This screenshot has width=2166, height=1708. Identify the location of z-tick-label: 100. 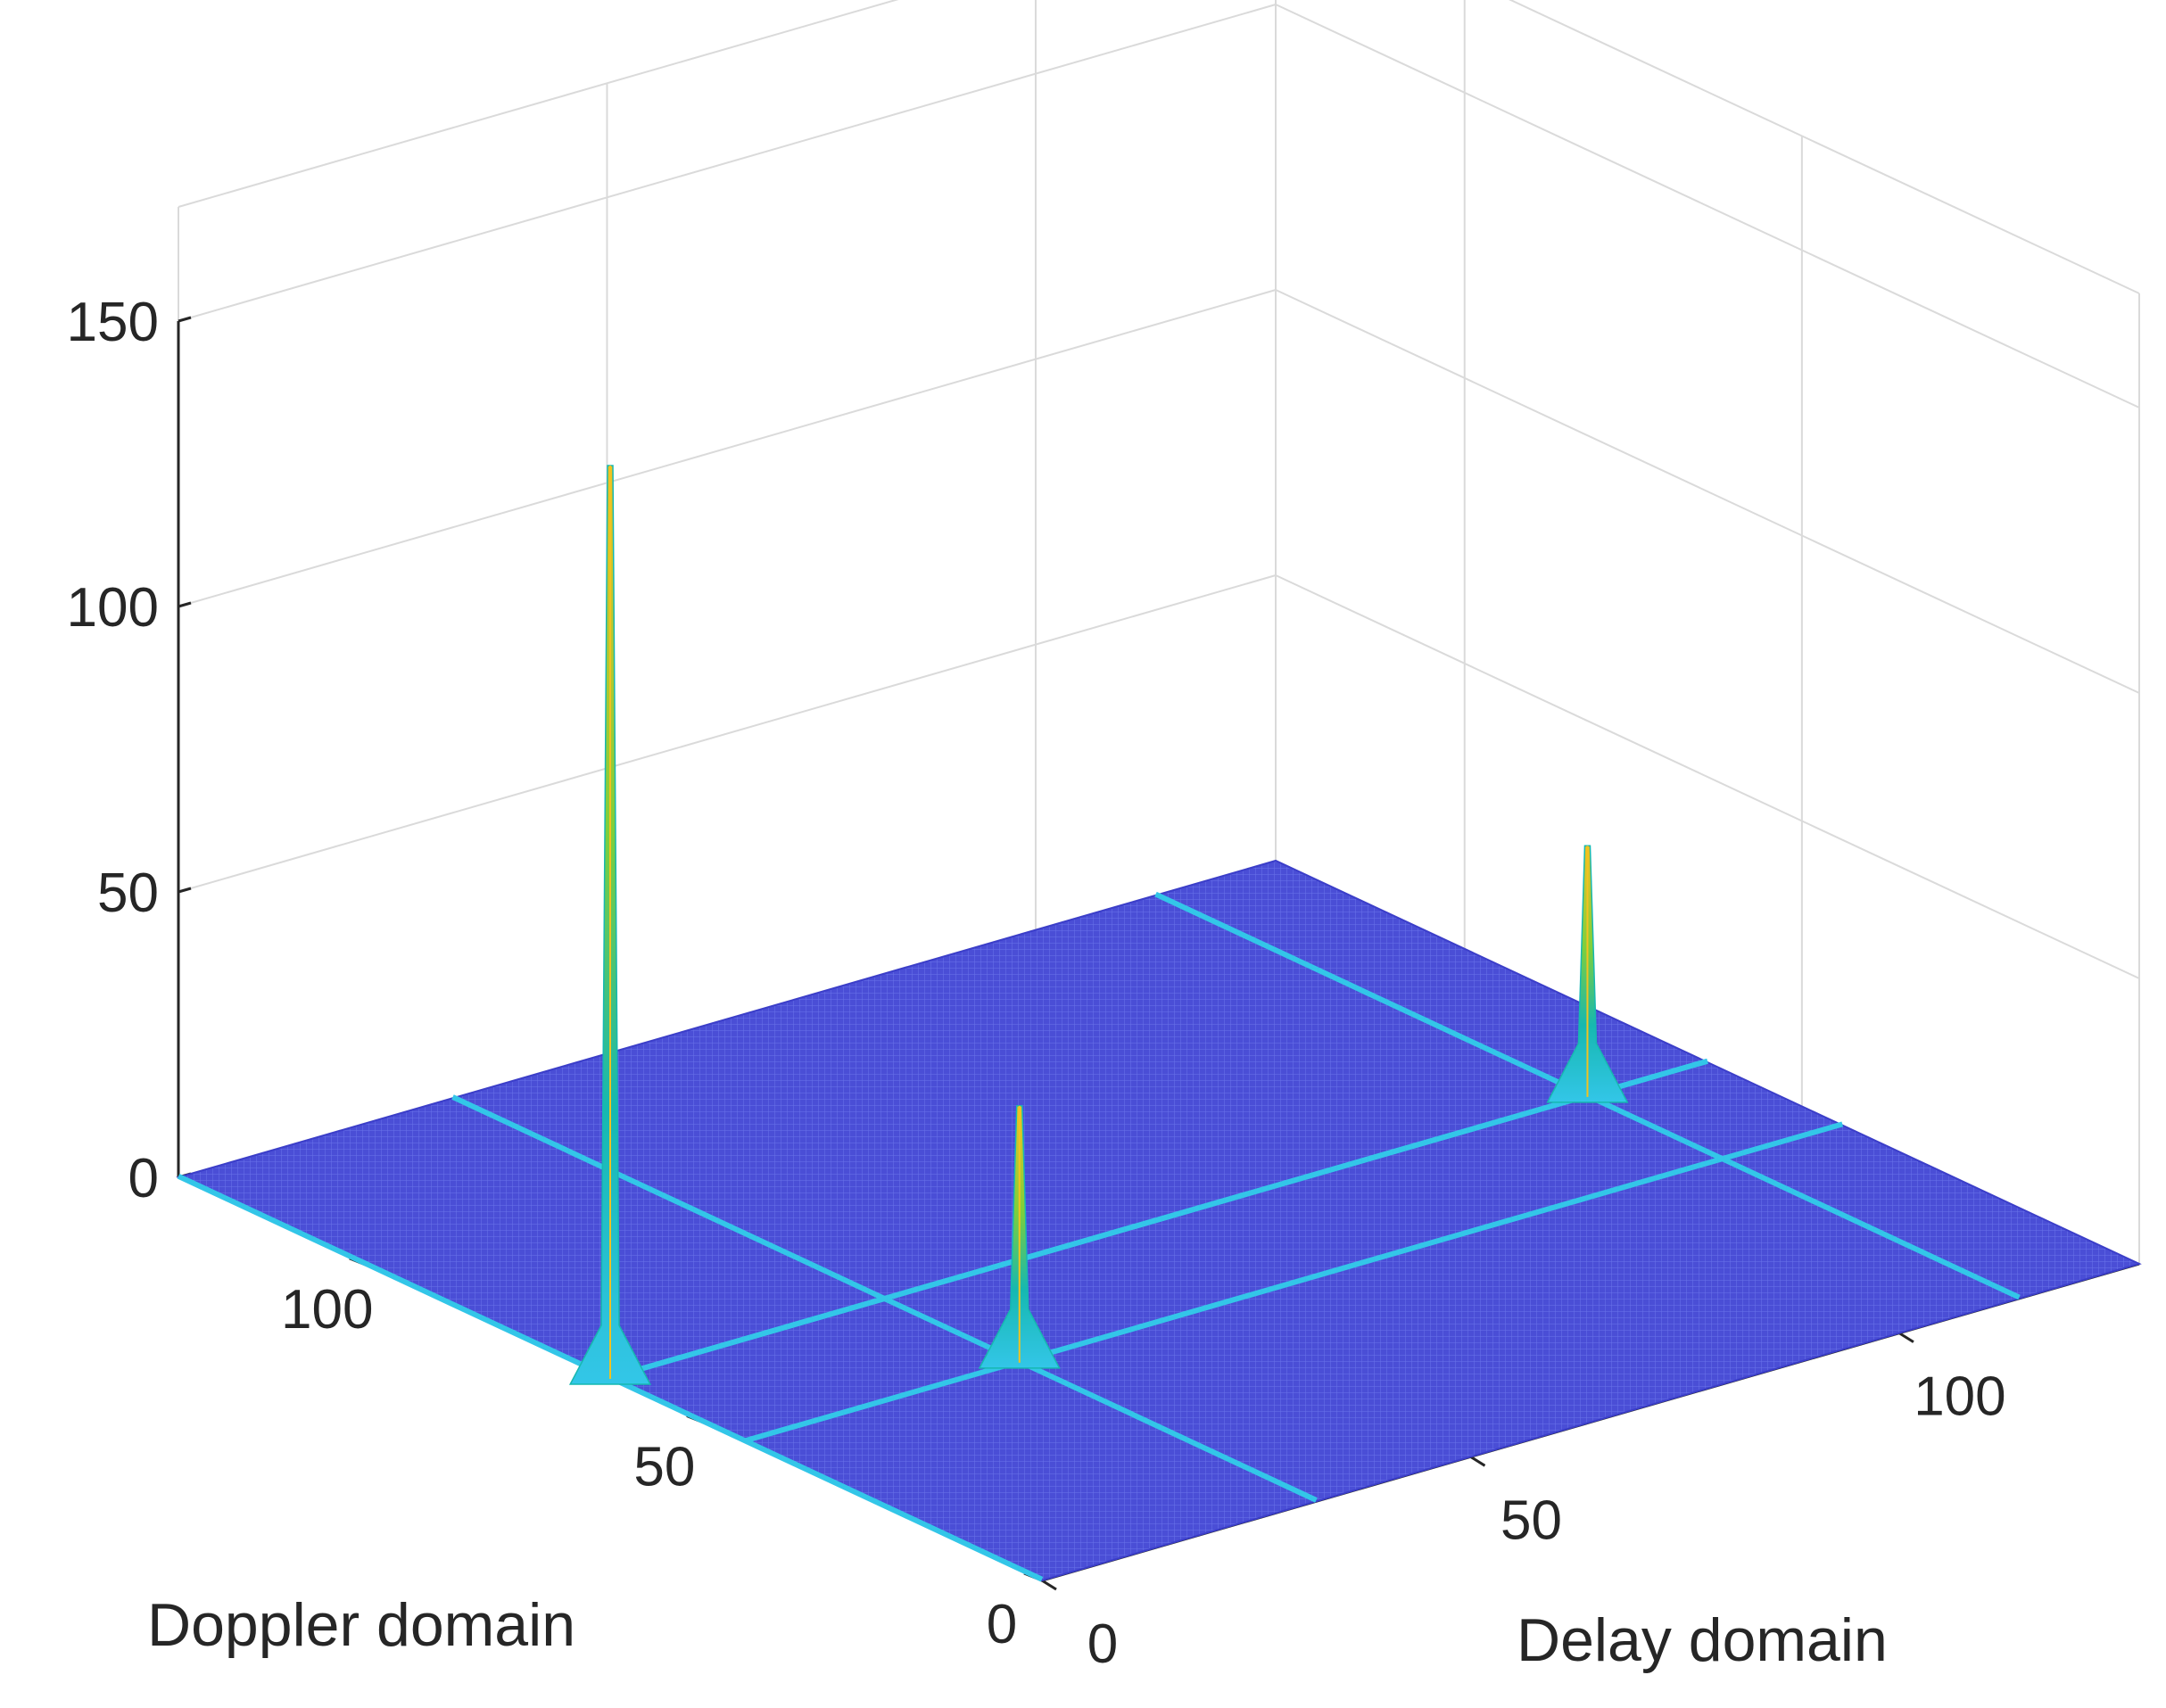
(113, 608).